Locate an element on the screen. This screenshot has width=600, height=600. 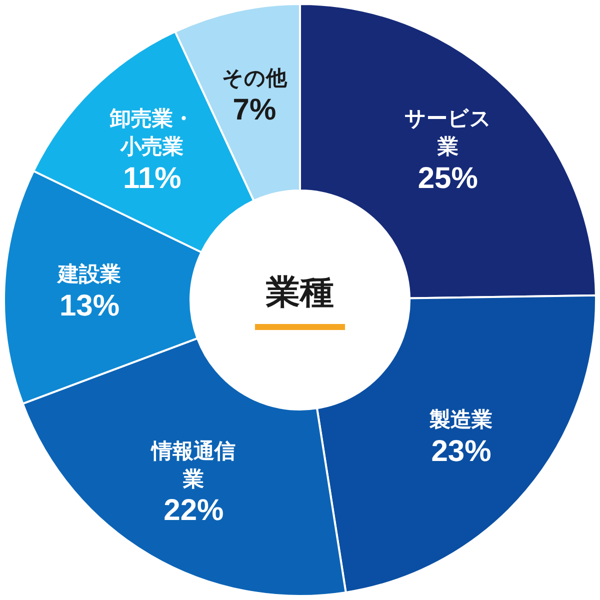
slice-label: 情報通信業 is located at coordinates (193, 465).